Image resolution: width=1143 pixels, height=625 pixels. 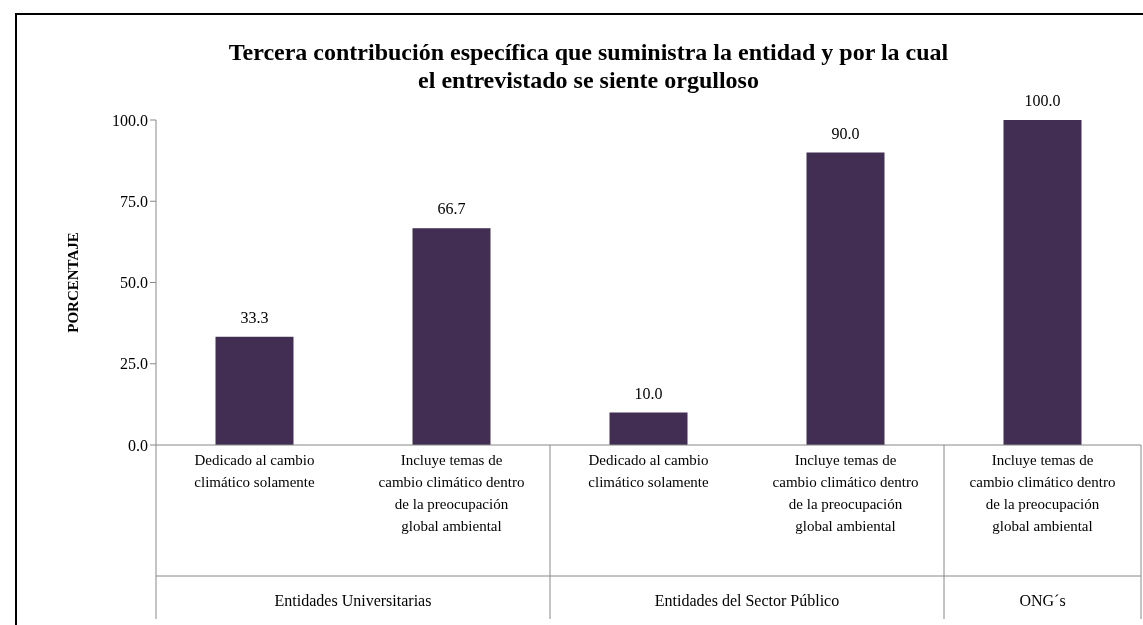 What do you see at coordinates (1042, 600) in the screenshot?
I see `text: ONG´s` at bounding box center [1042, 600].